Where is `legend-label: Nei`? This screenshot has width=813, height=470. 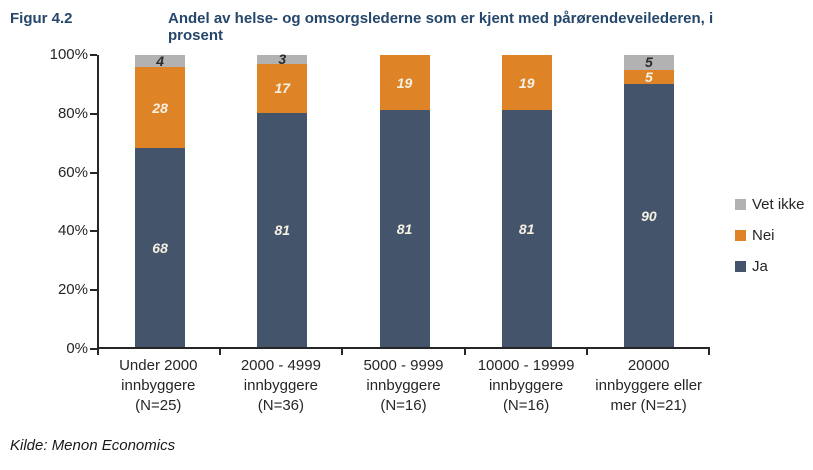 legend-label: Nei is located at coordinates (763, 235).